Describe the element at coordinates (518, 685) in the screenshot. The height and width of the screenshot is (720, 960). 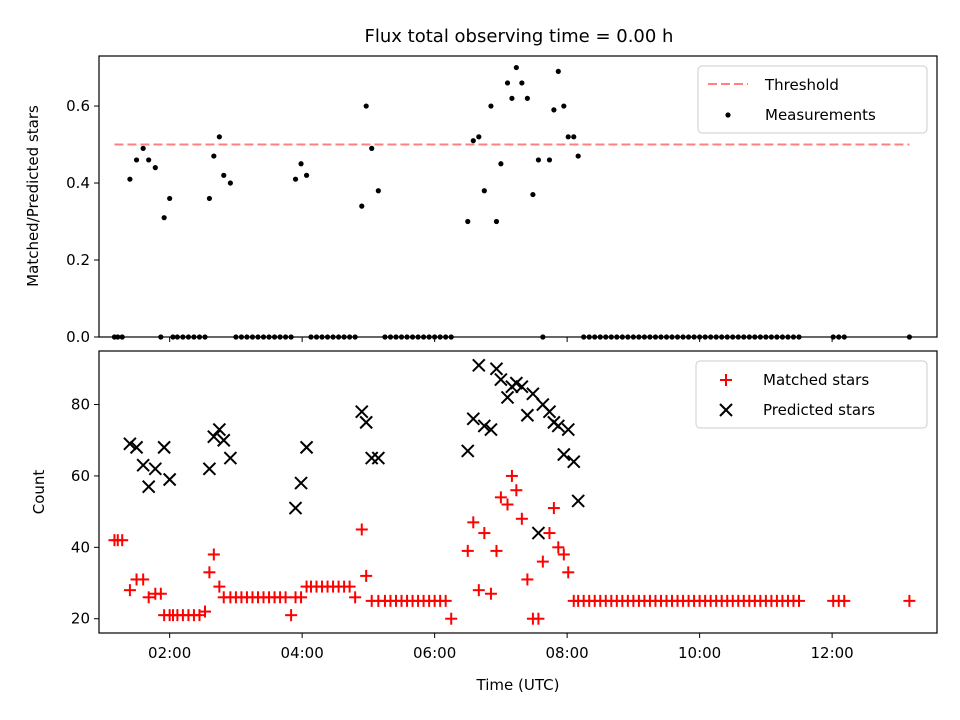
I see `x-axis-label: Time (UTC)` at that location.